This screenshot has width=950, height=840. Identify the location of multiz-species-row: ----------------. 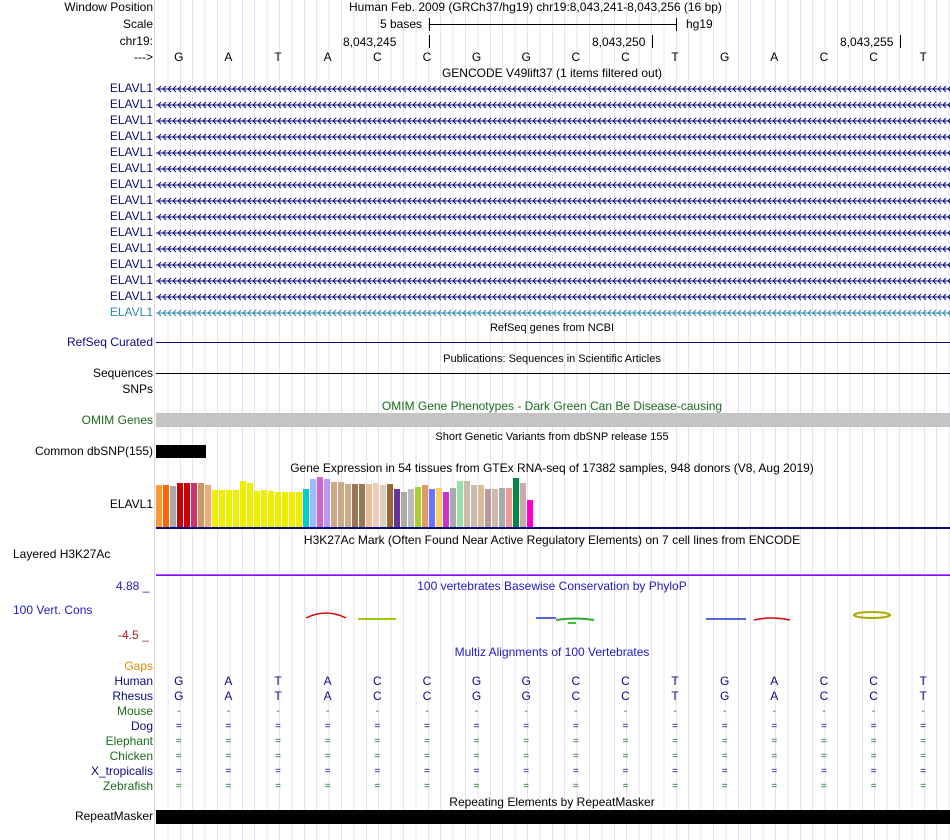
(553, 711).